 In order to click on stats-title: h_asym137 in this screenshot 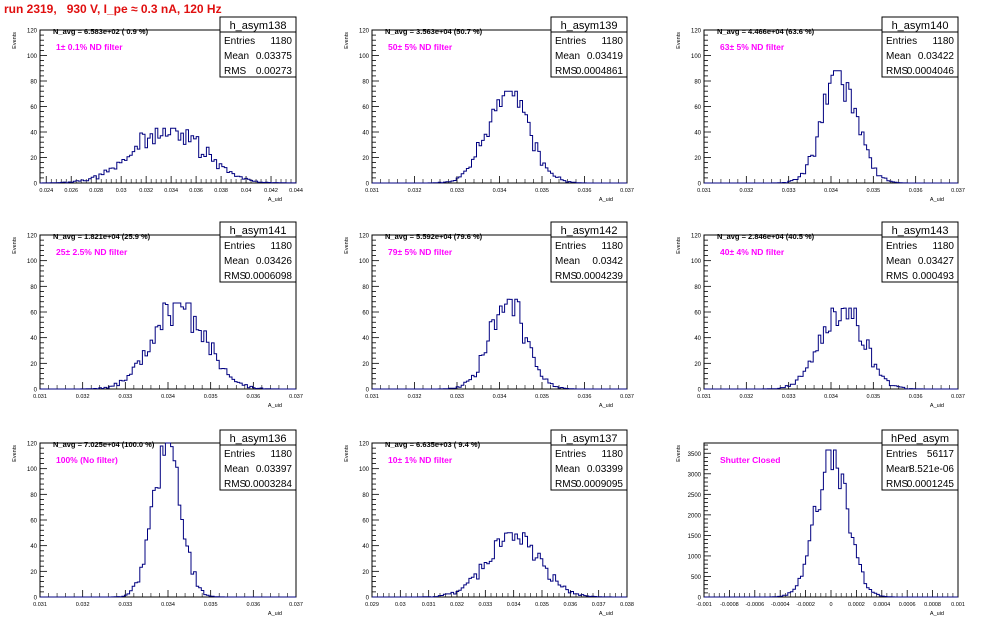, I will do `click(589, 439)`.